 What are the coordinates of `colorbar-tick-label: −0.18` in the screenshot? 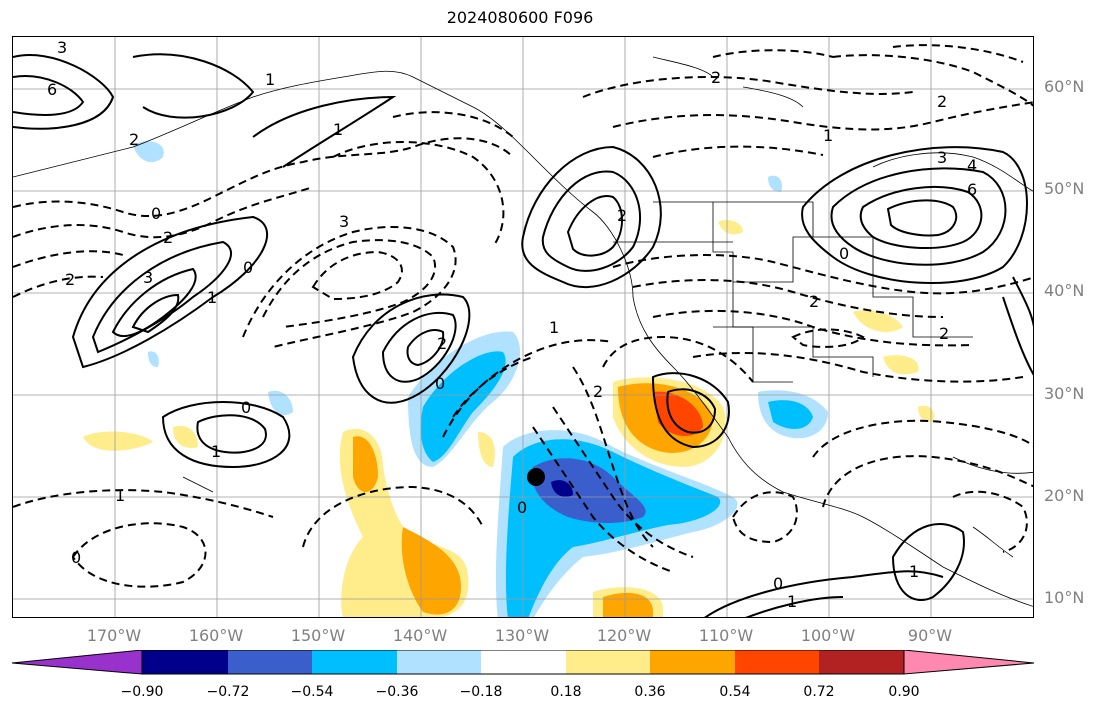 It's located at (481, 692).